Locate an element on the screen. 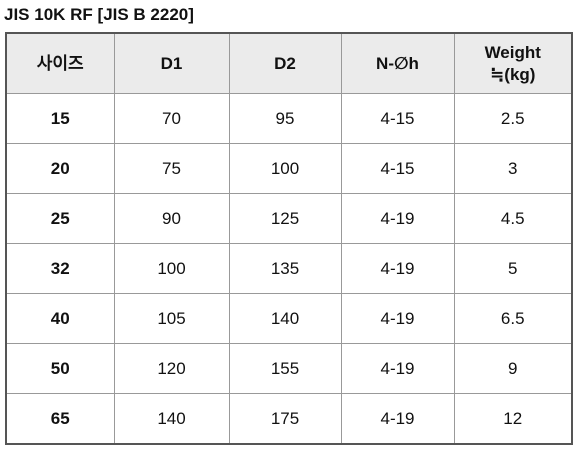  table-cell: 70 is located at coordinates (171, 118).